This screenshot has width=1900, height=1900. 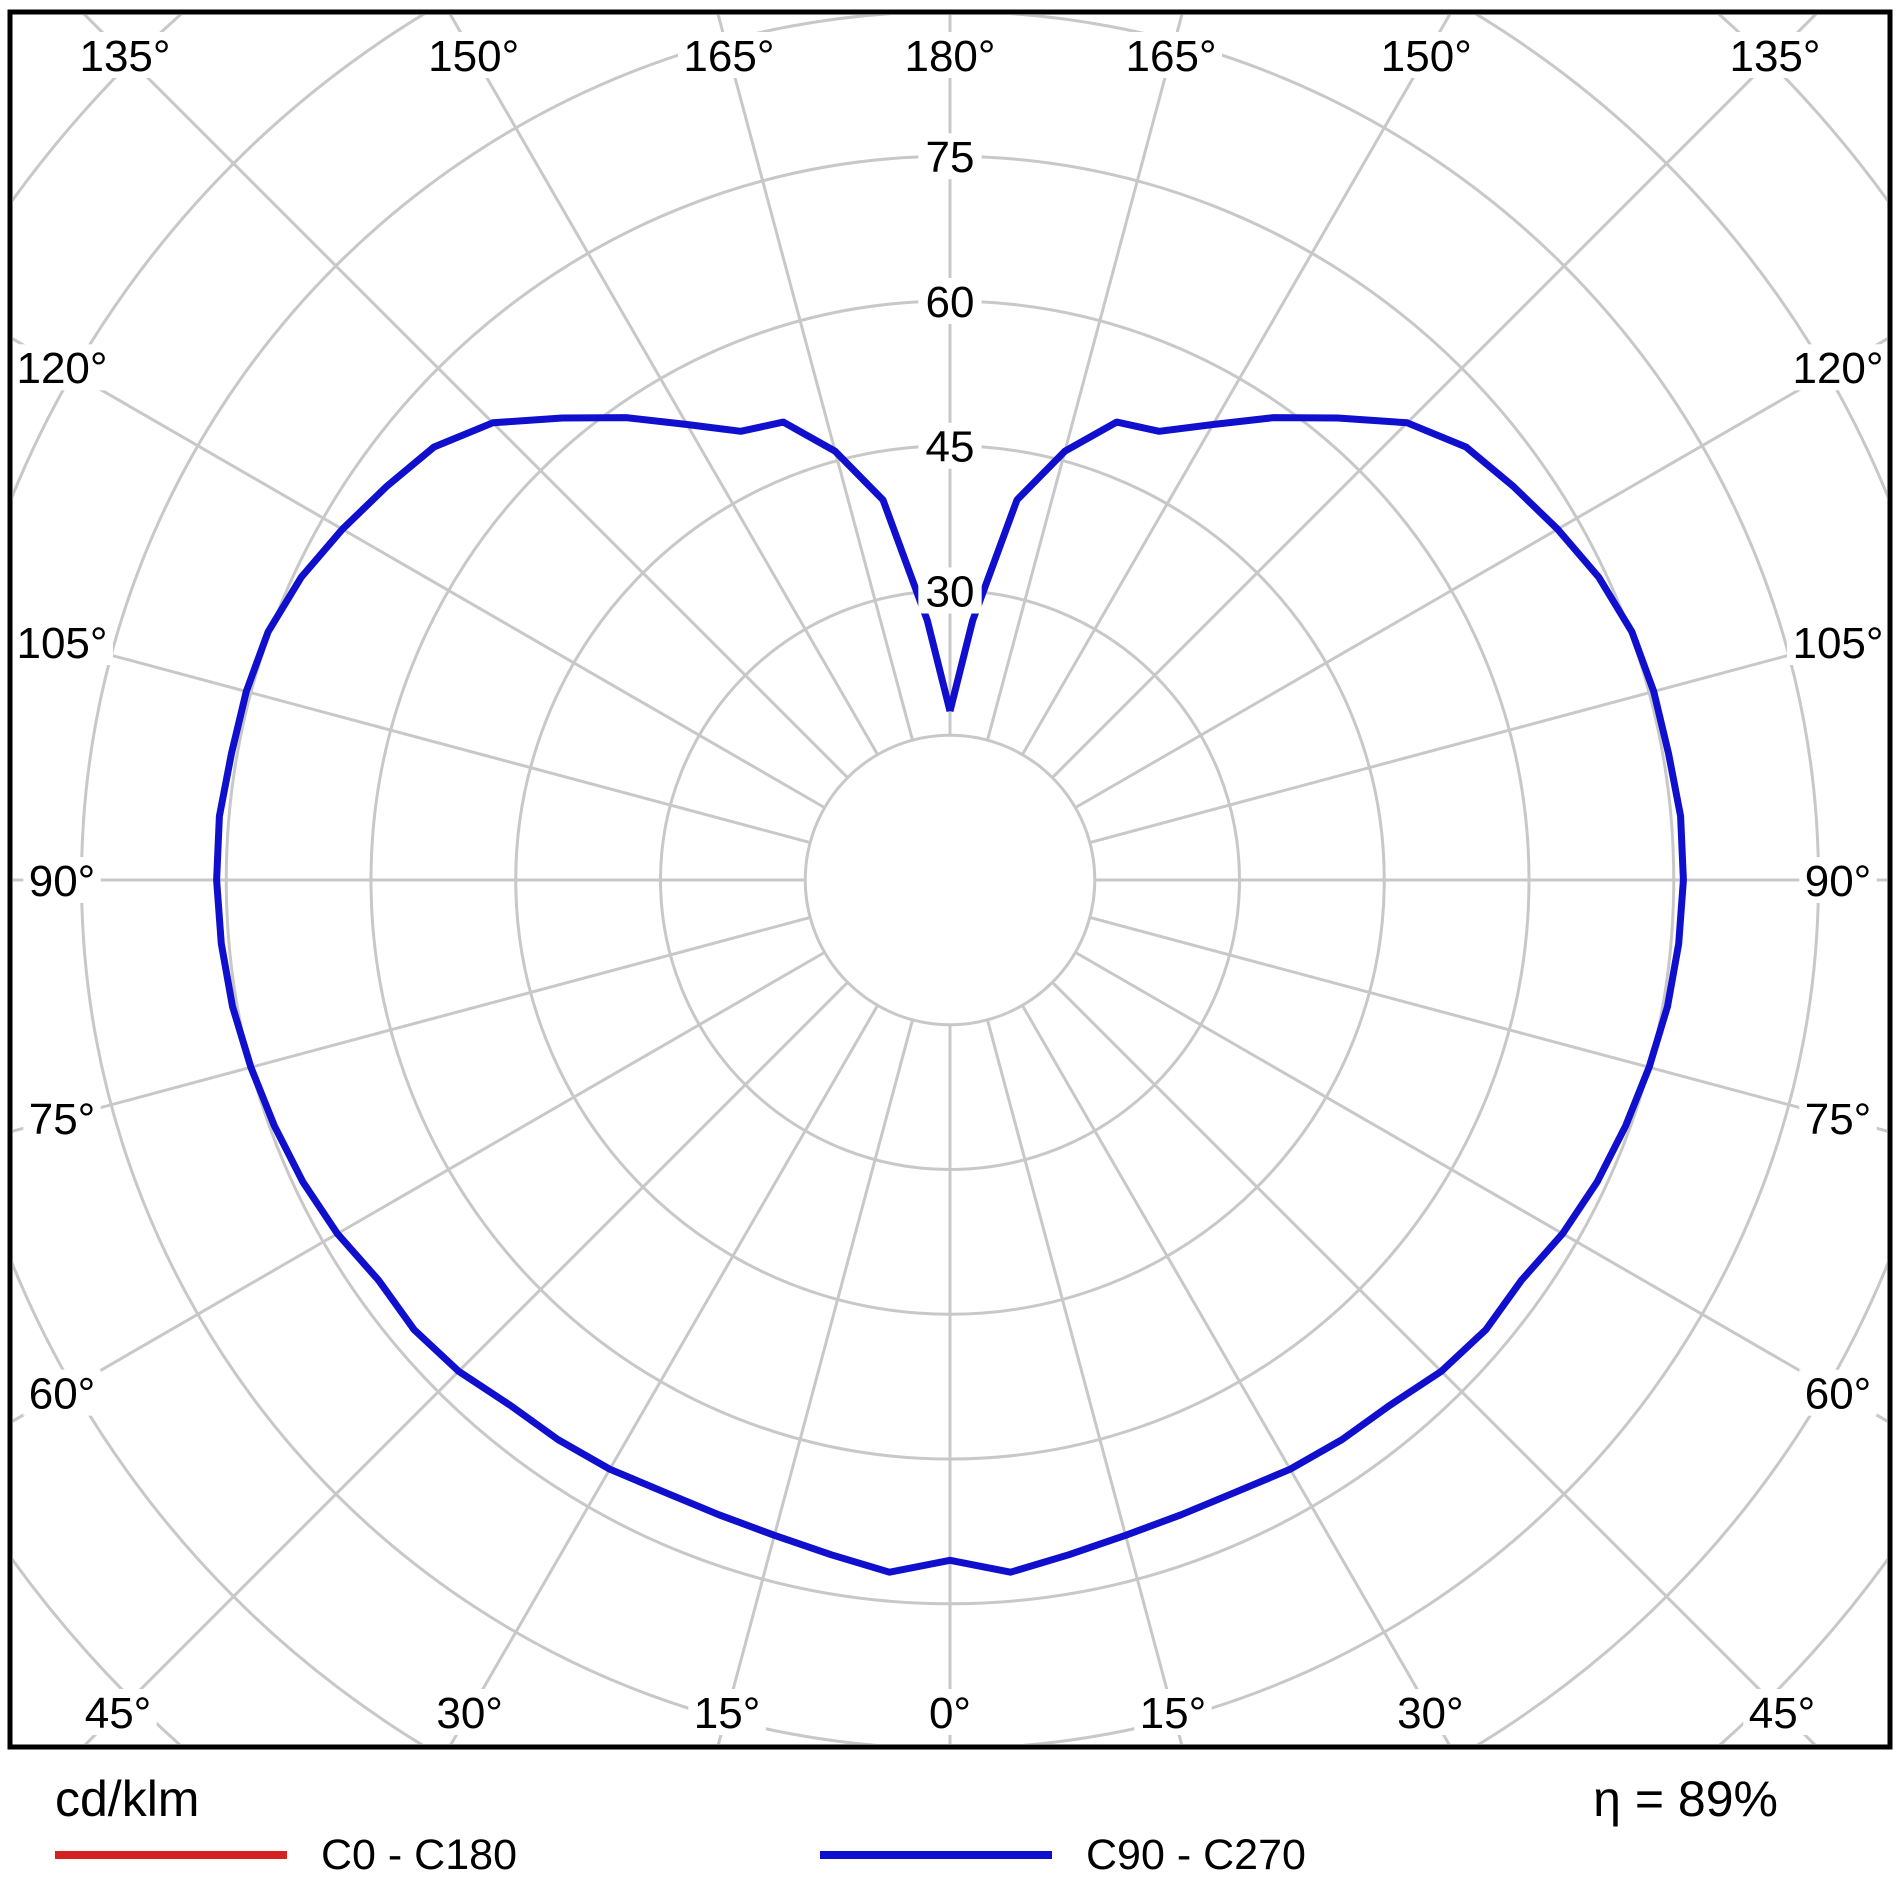 I want to click on angle-label-105-right-bg, so click(x=1838, y=642).